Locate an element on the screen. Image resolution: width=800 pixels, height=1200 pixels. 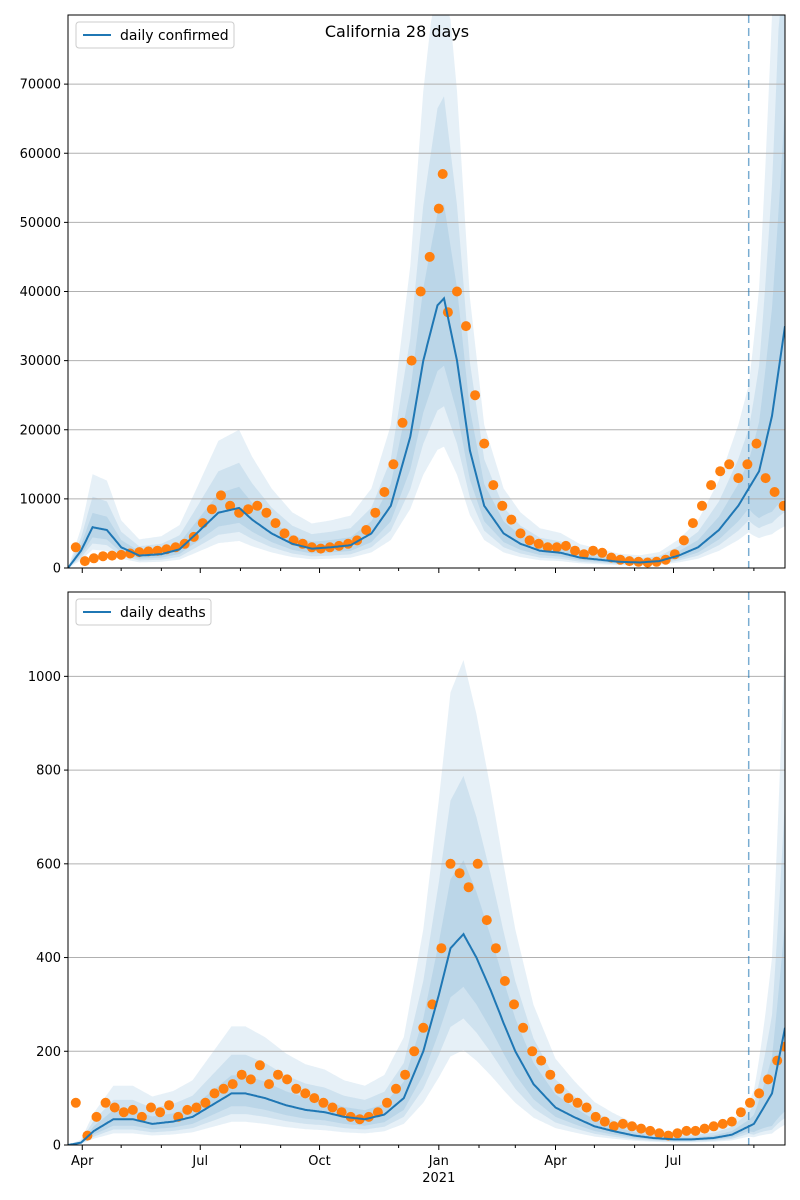
confirmed-y-ticks: 0 10000 20000 30000 40000 50000 60000 70000 is located at coordinates (44, 327).